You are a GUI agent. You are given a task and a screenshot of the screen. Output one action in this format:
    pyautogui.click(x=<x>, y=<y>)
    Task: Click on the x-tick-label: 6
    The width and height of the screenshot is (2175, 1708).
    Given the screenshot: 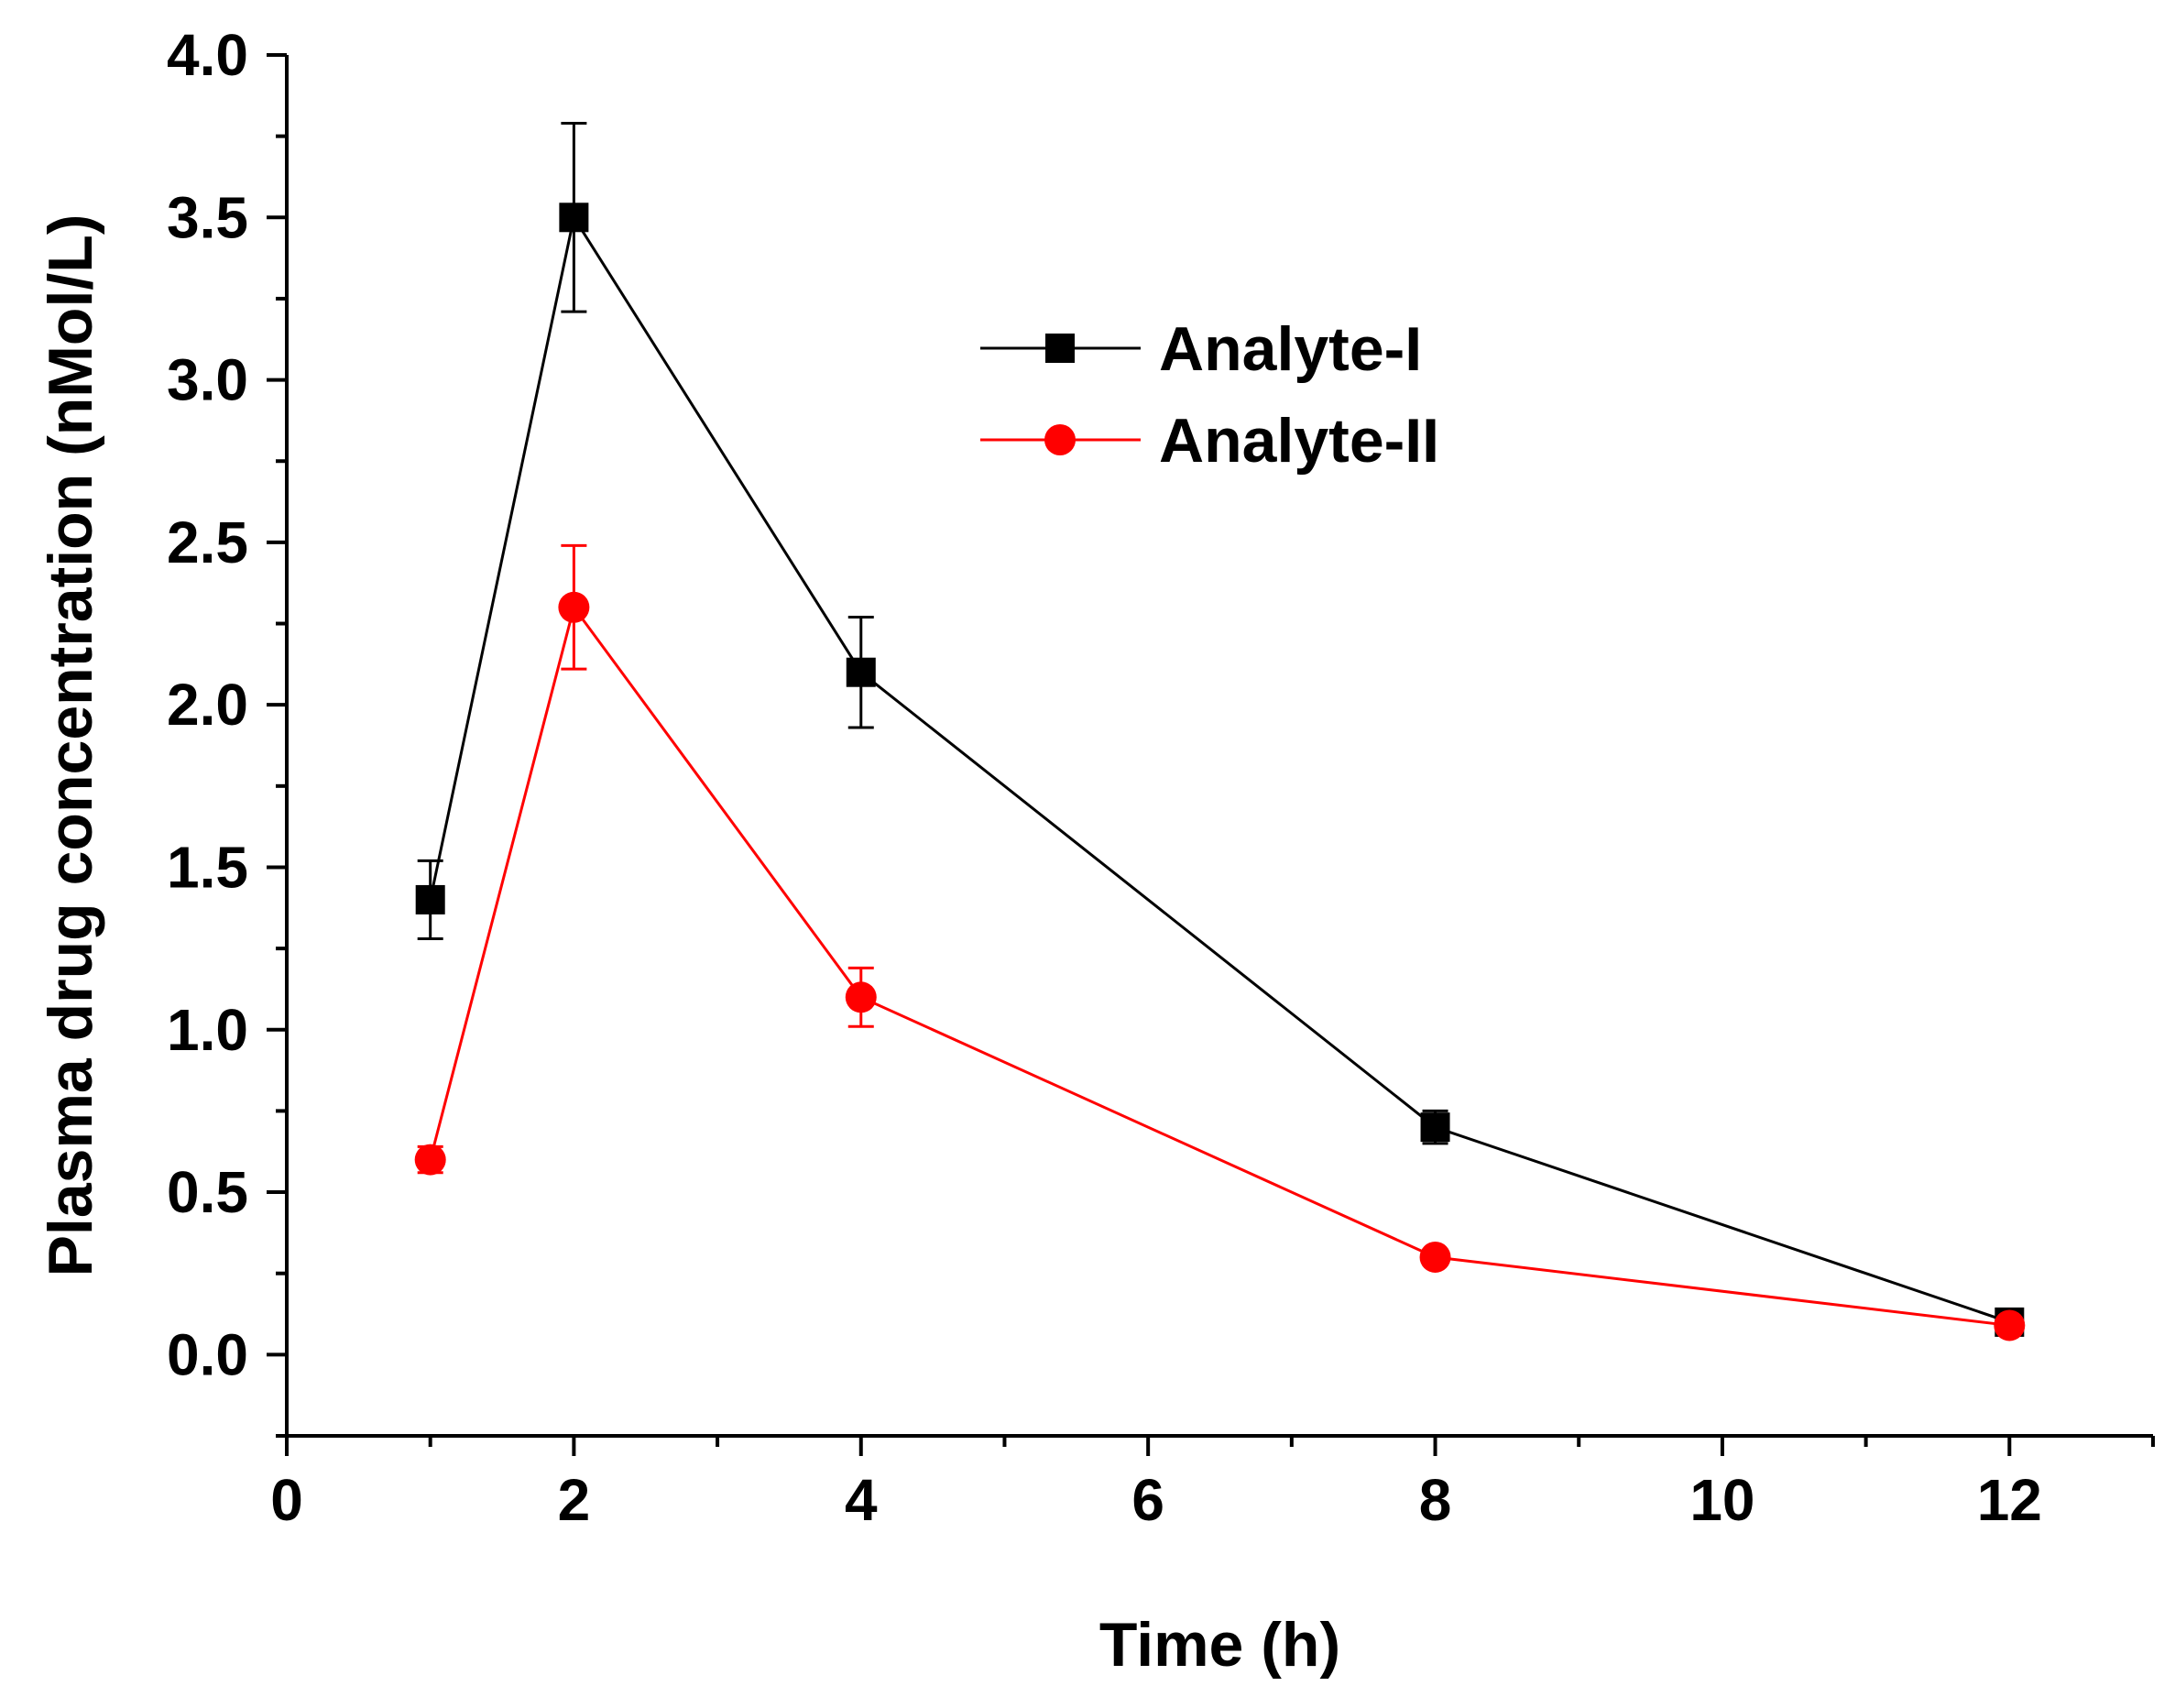 What is the action you would take?
    pyautogui.click(x=1147, y=1500)
    